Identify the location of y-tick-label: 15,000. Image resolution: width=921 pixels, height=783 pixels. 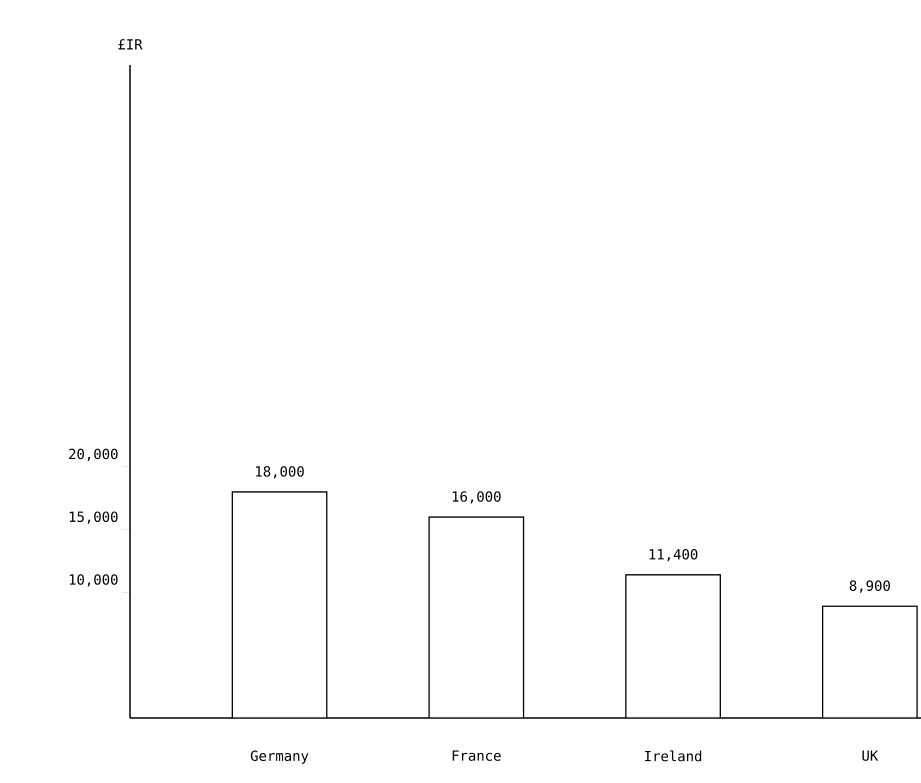
(94, 517).